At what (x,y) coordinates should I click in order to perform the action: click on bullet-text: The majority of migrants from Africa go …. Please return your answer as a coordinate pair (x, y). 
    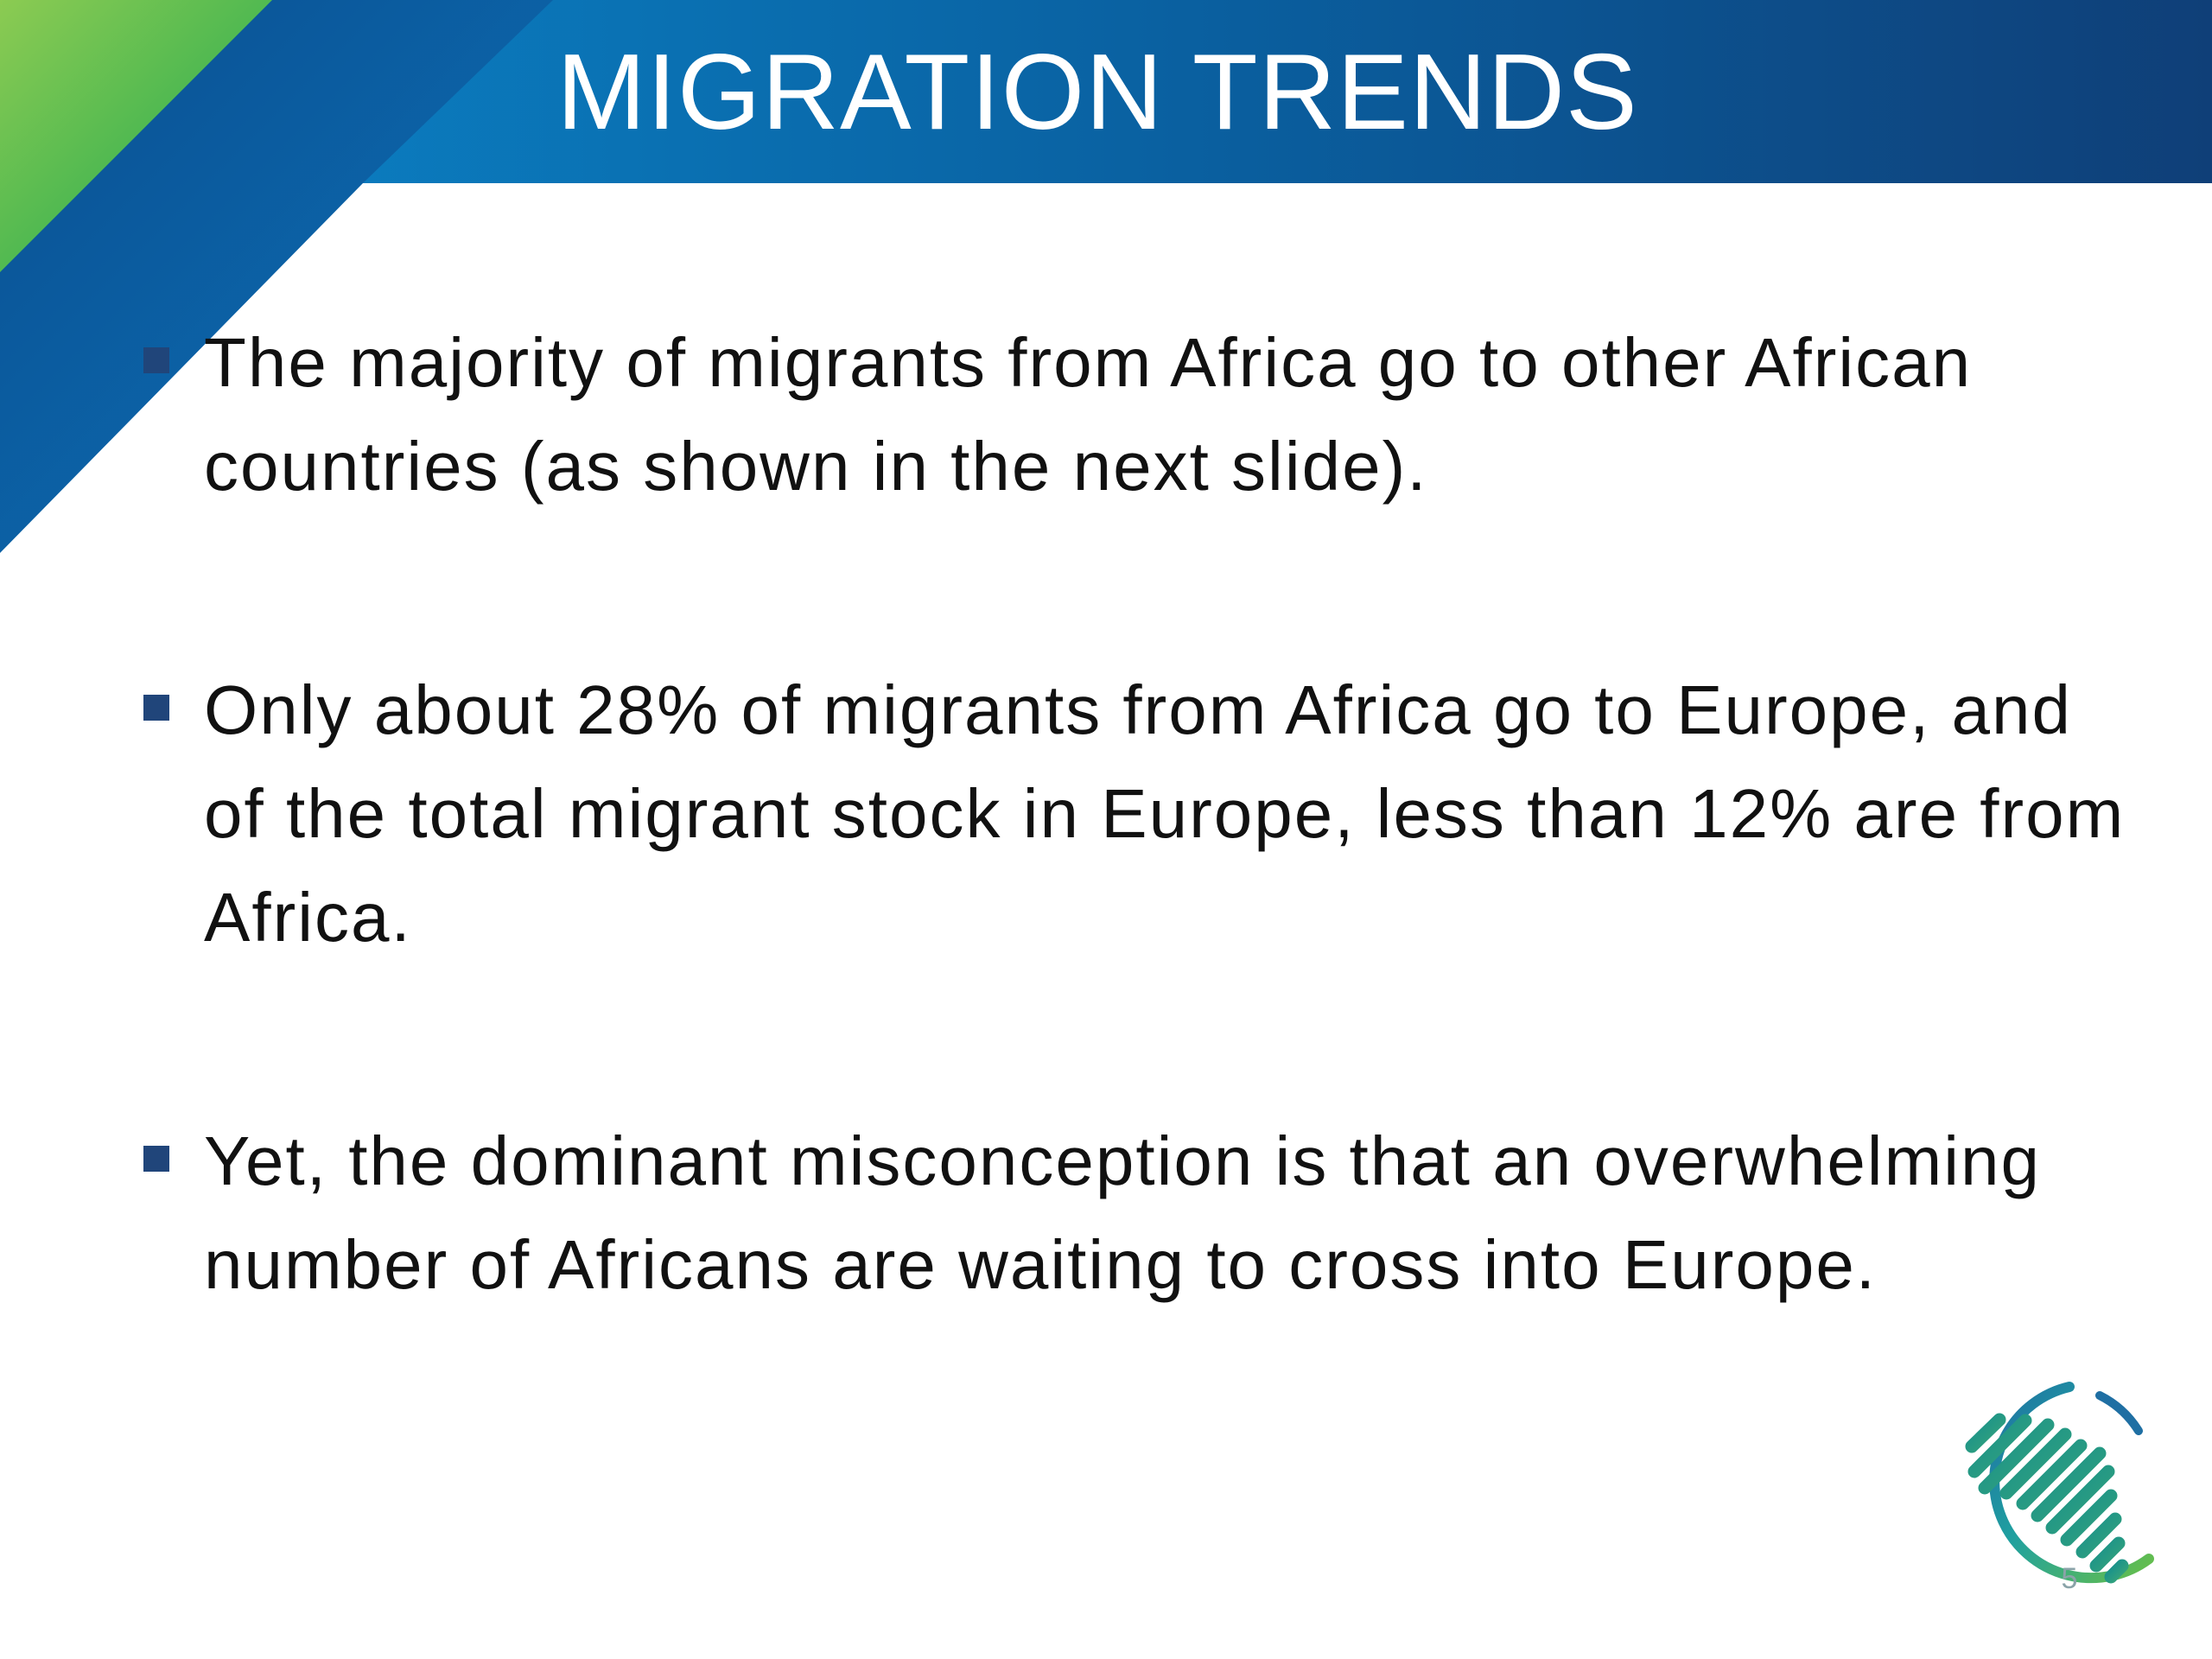
    Looking at the image, I should click on (1088, 414).